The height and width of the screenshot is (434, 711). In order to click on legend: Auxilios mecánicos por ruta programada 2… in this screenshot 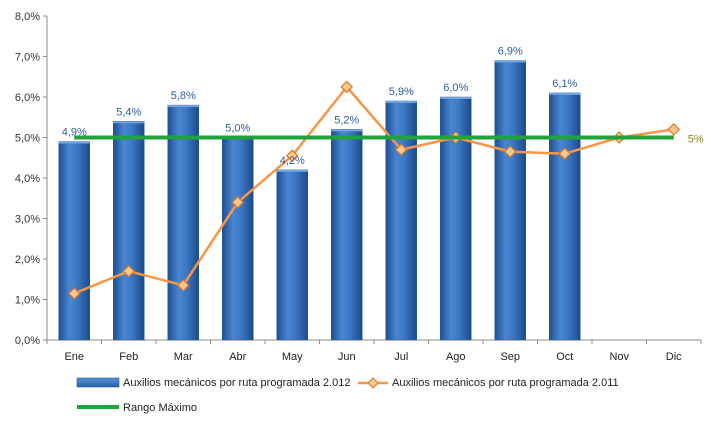, I will do `click(347, 395)`.